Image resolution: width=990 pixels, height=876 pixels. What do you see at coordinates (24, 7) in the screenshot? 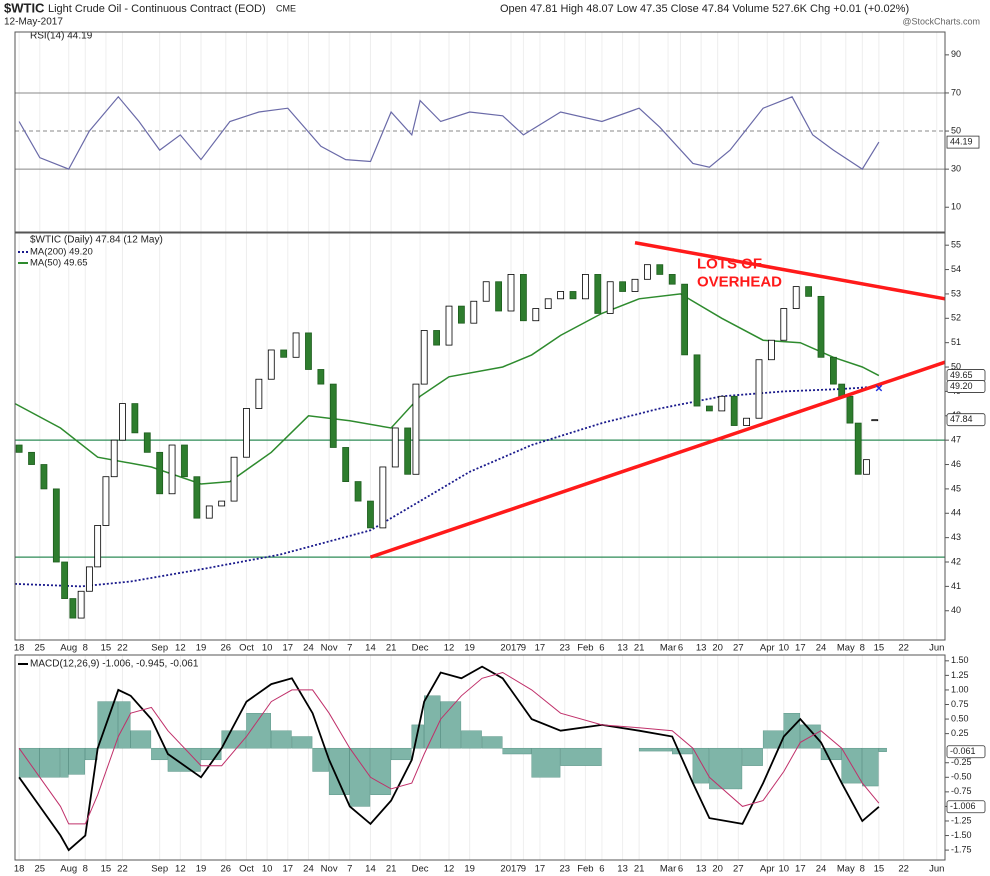
I see `symbol: $WTIC` at bounding box center [24, 7].